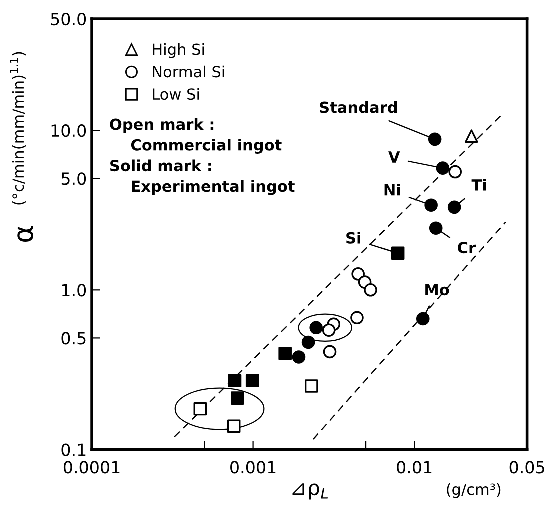 The width and height of the screenshot is (551, 514). What do you see at coordinates (68, 19) in the screenshot?
I see `y-tick-label: 50.0` at bounding box center [68, 19].